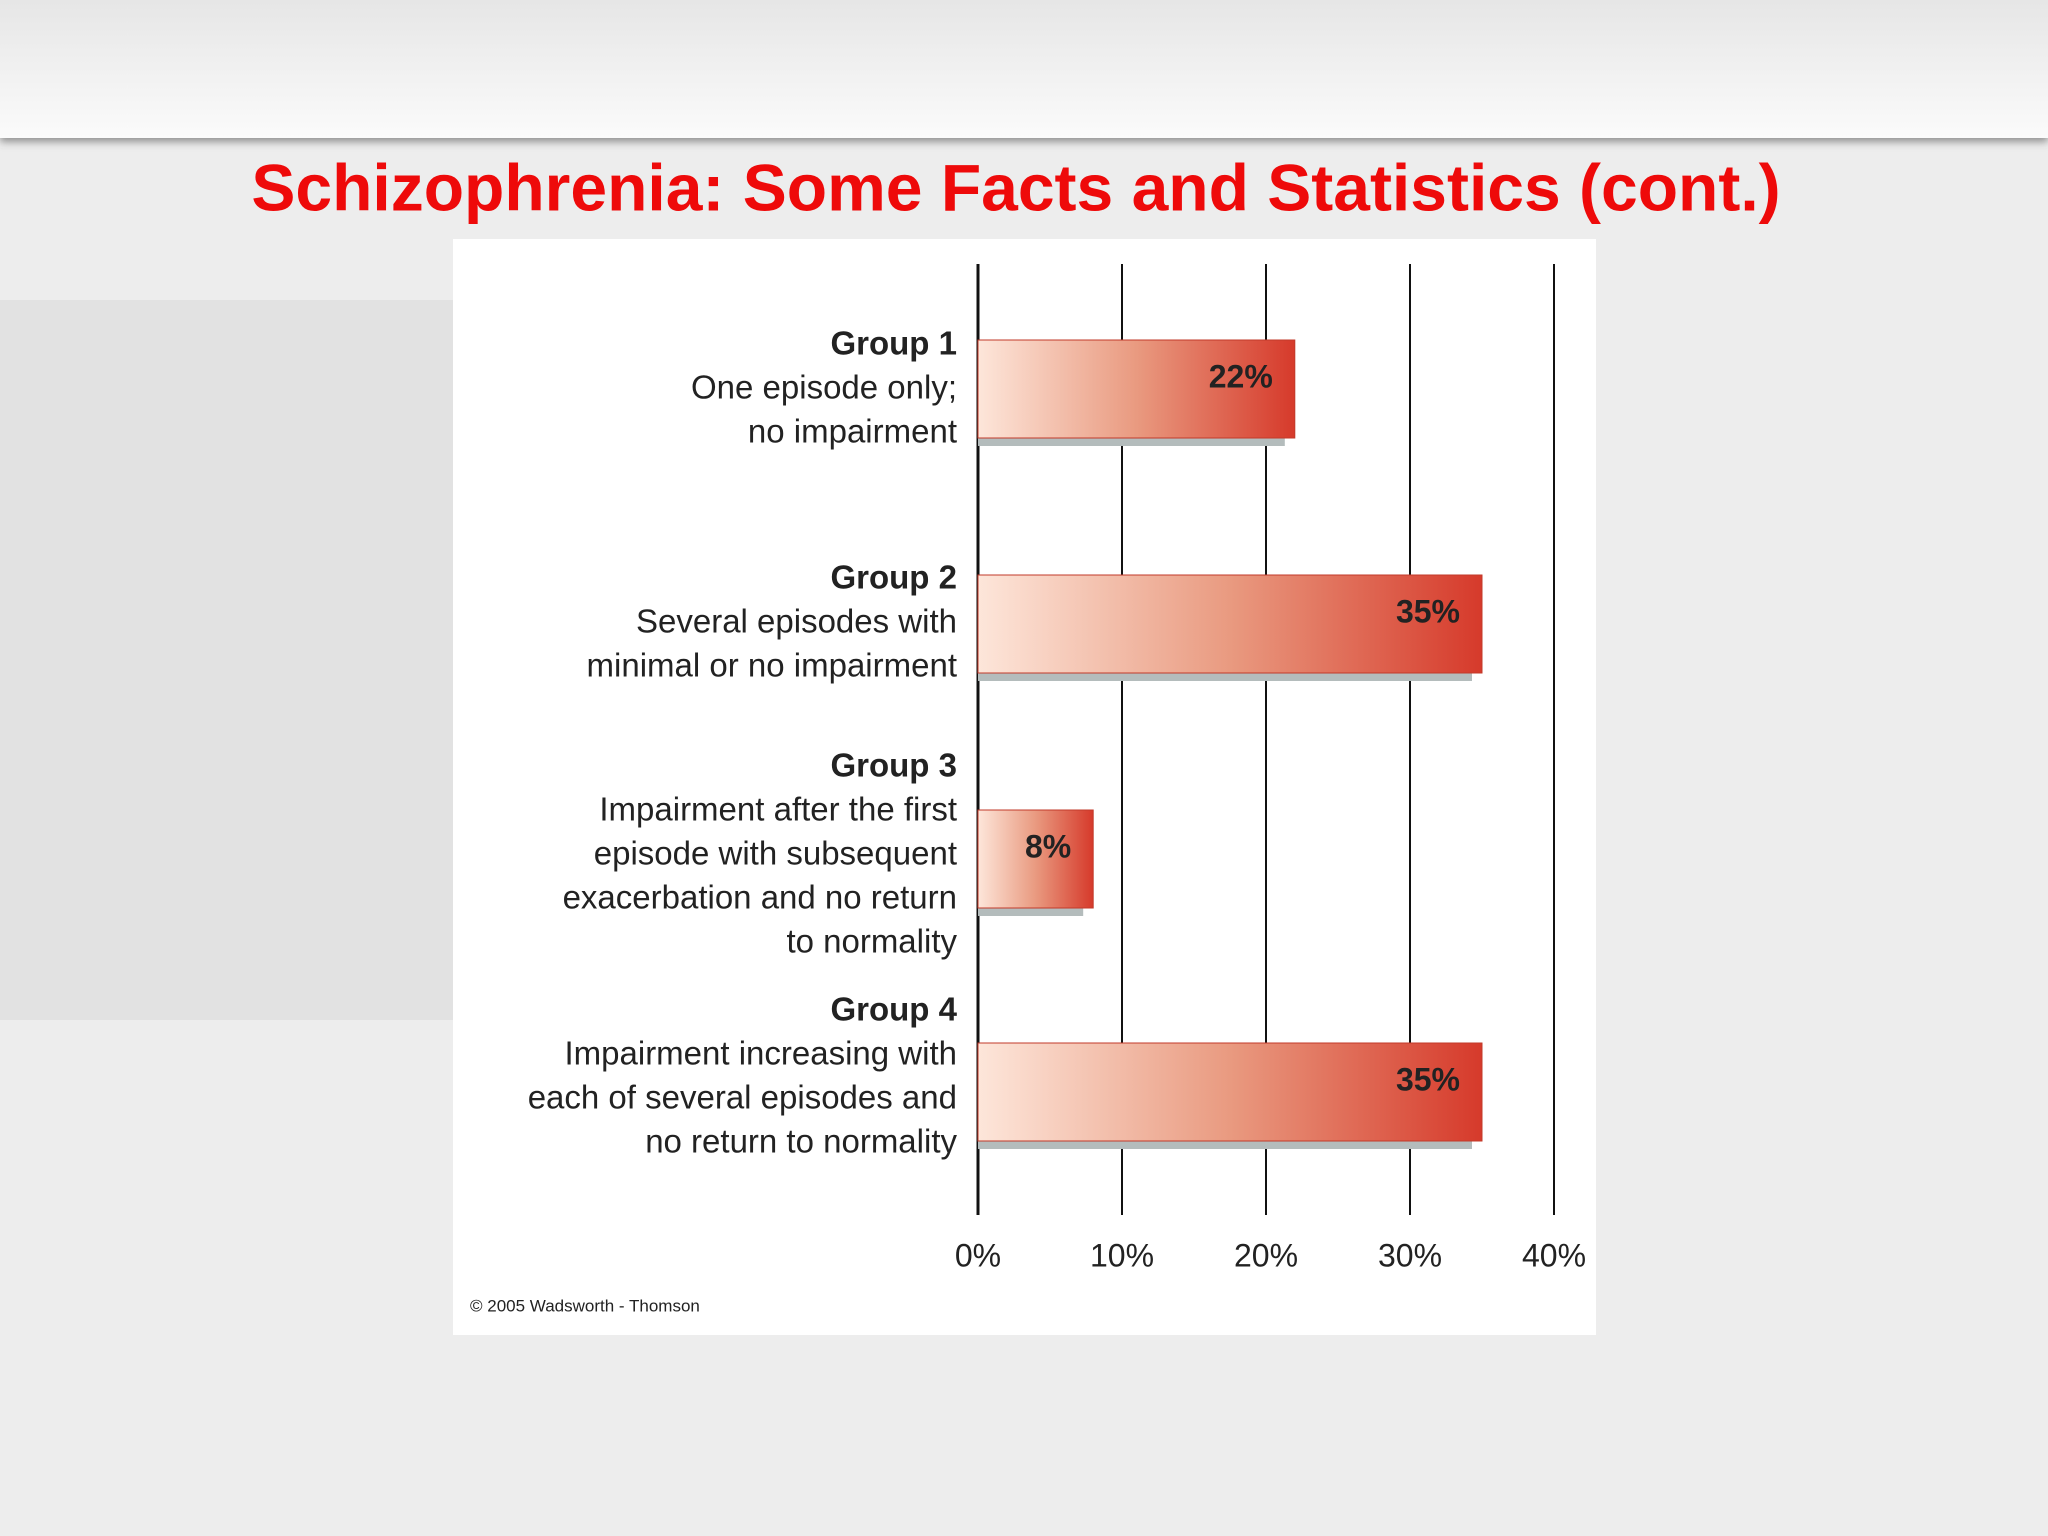  What do you see at coordinates (978, 1255) in the screenshot?
I see `x-tick-label: 0%` at bounding box center [978, 1255].